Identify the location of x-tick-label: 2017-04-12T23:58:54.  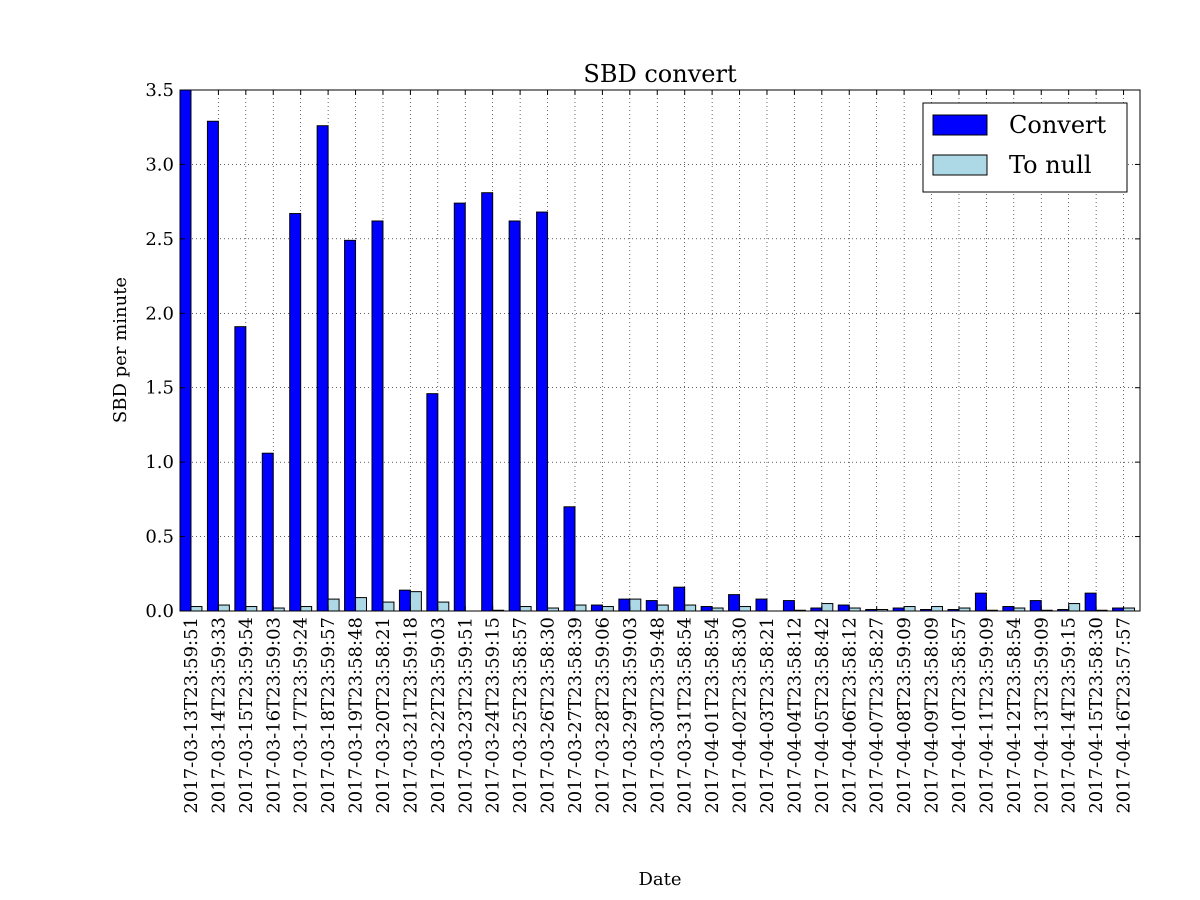
(1014, 715).